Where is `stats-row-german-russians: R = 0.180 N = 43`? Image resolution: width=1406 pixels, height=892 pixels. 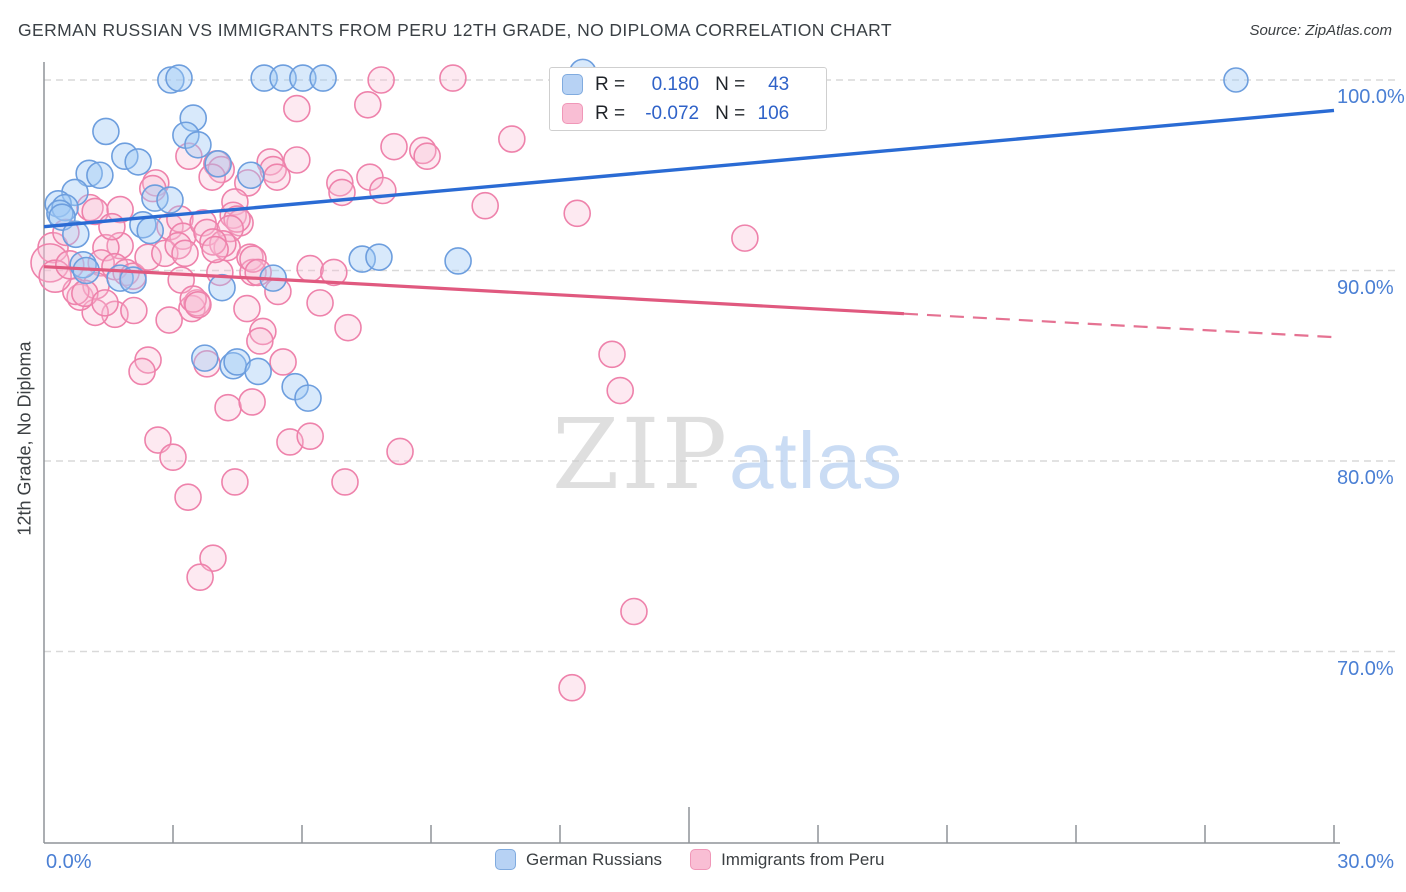 stats-row-german-russians: R = 0.180 N = 43 is located at coordinates (689, 84).